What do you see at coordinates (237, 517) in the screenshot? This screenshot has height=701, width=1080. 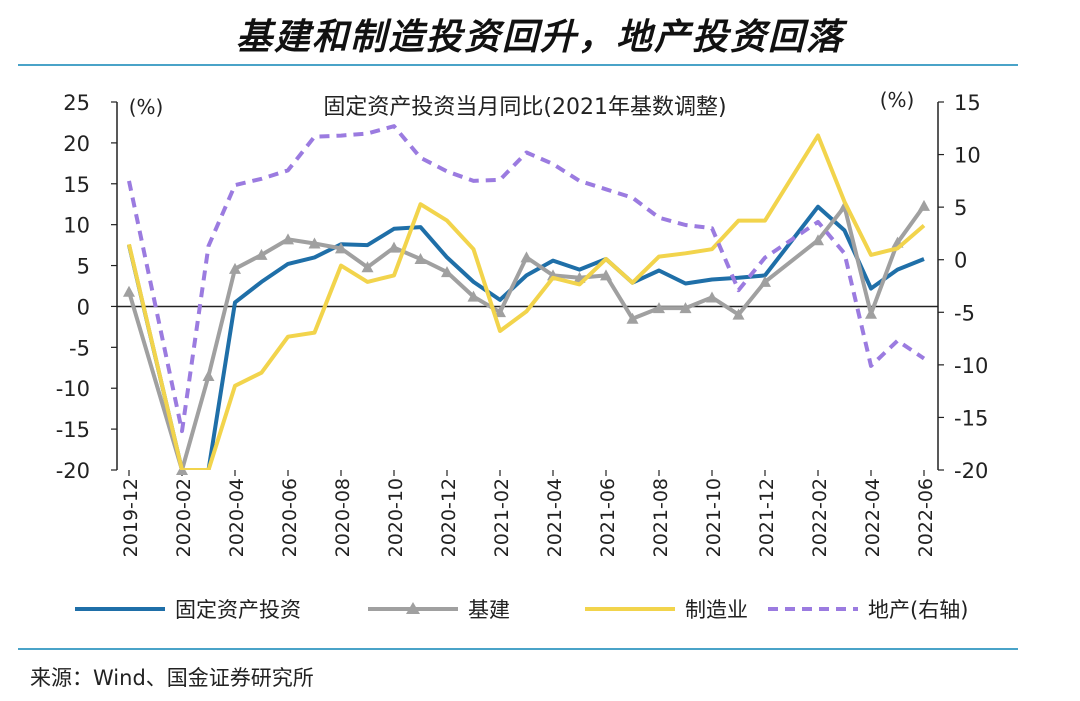 I see `x-tick-label: 2020-04` at bounding box center [237, 517].